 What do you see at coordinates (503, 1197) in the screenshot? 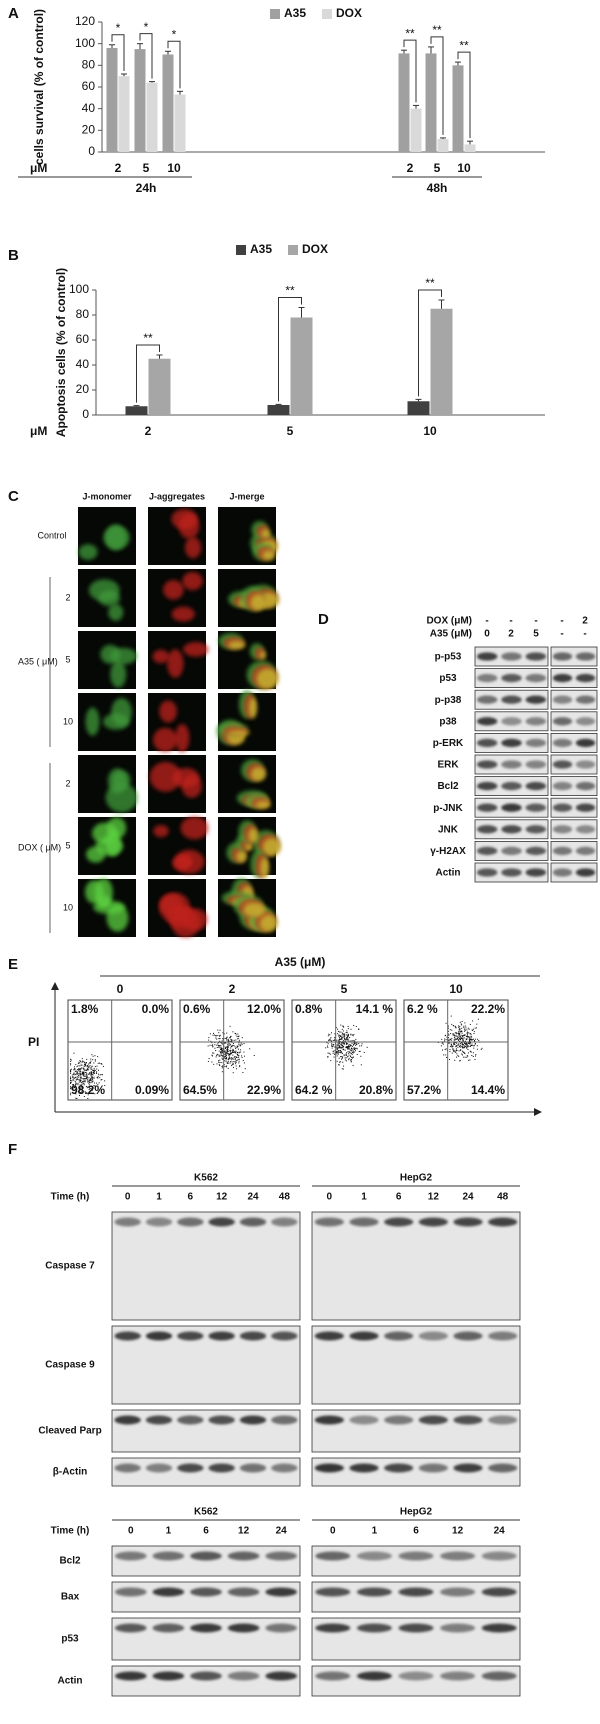
I see `time-point: 48` at bounding box center [503, 1197].